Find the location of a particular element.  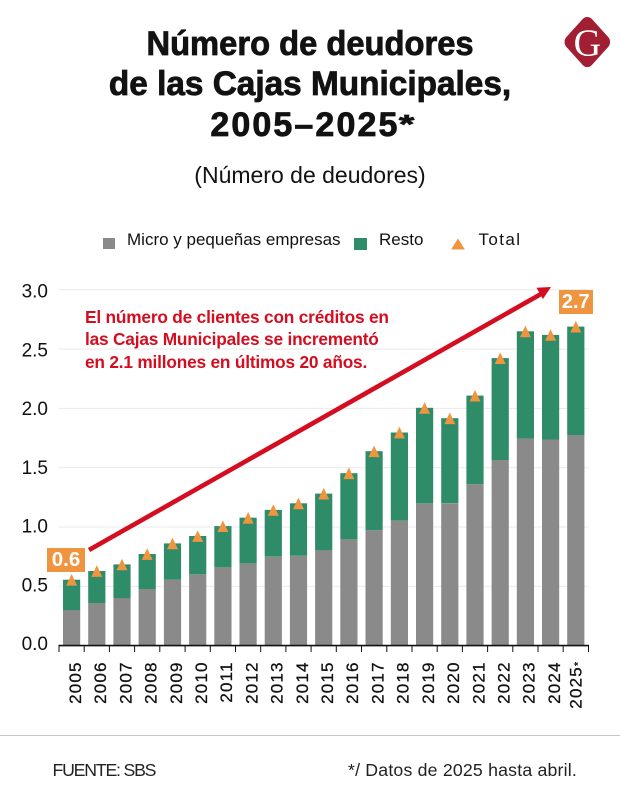

svg-text: 2008 is located at coordinates (151, 682).